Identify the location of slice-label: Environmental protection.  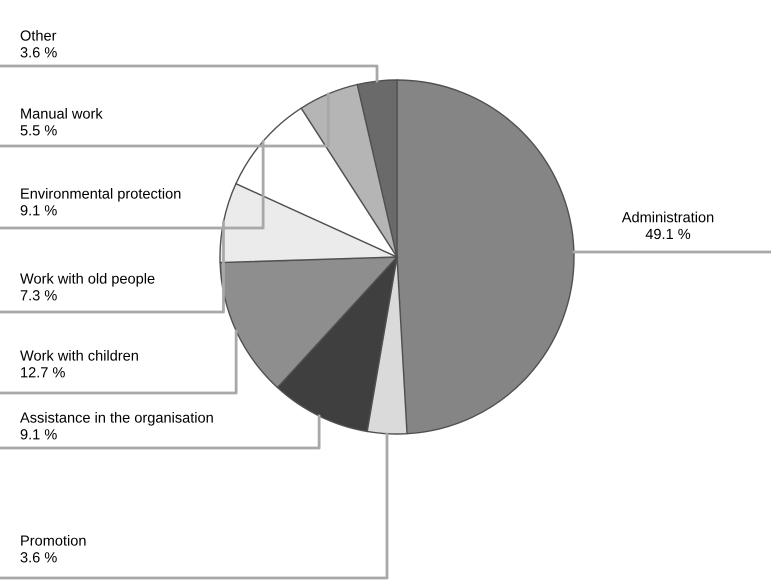
(100, 195).